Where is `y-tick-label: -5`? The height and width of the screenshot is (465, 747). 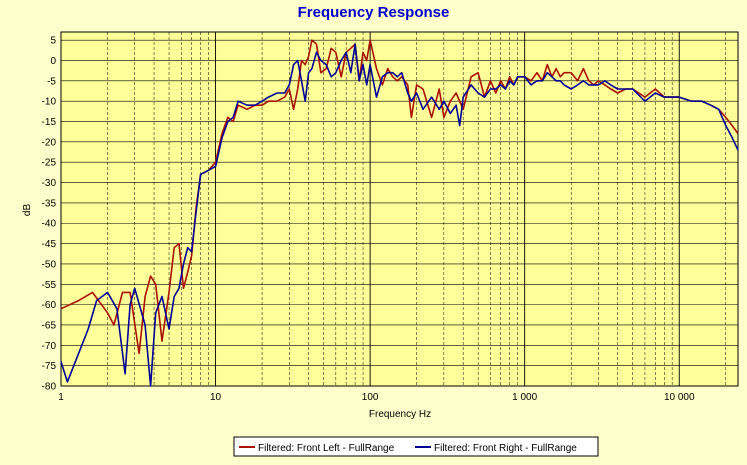
y-tick-label: -5 is located at coordinates (51, 81).